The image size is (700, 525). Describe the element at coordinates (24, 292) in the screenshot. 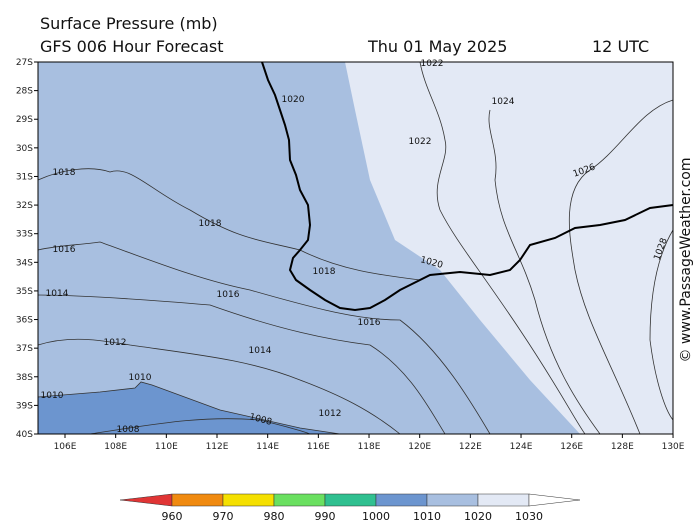

I see `lat-label: 35S` at that location.